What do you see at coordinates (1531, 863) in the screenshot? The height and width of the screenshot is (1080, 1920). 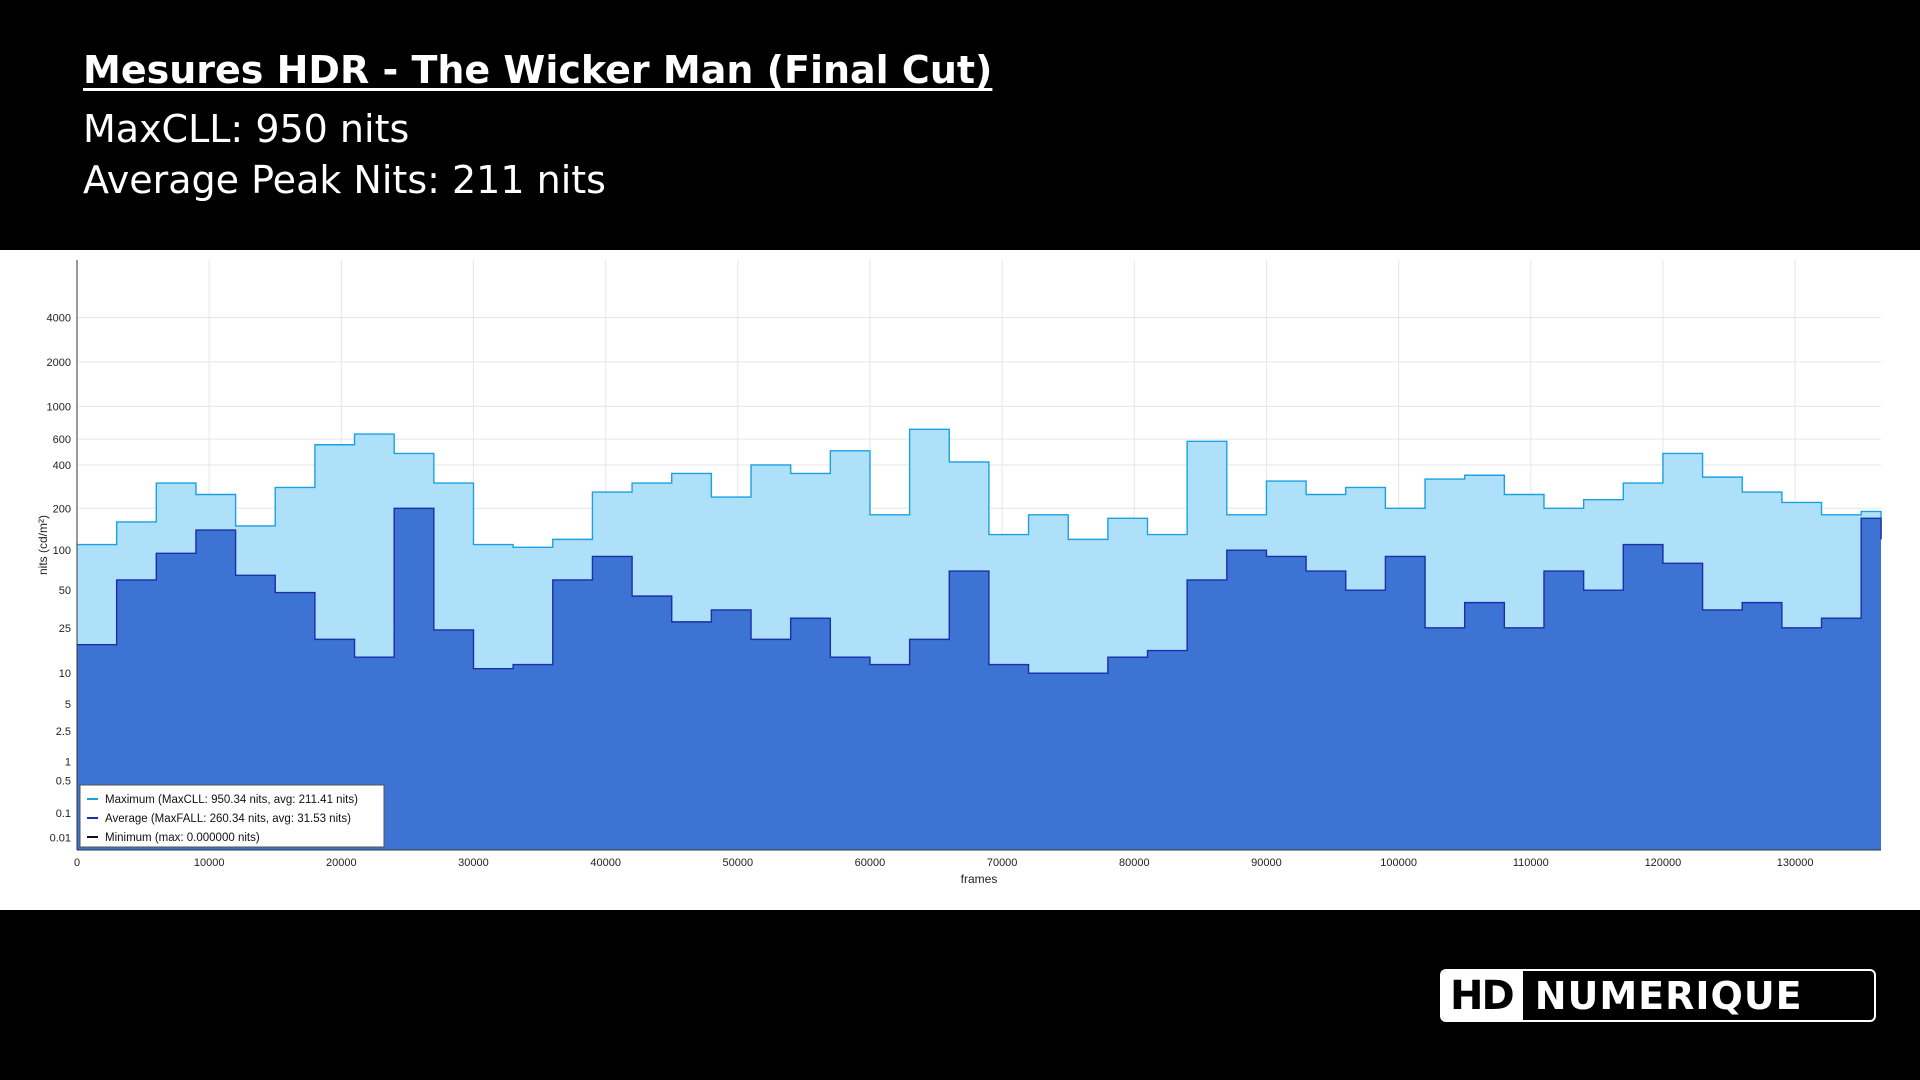 I see `x-tick-label: 110000` at bounding box center [1531, 863].